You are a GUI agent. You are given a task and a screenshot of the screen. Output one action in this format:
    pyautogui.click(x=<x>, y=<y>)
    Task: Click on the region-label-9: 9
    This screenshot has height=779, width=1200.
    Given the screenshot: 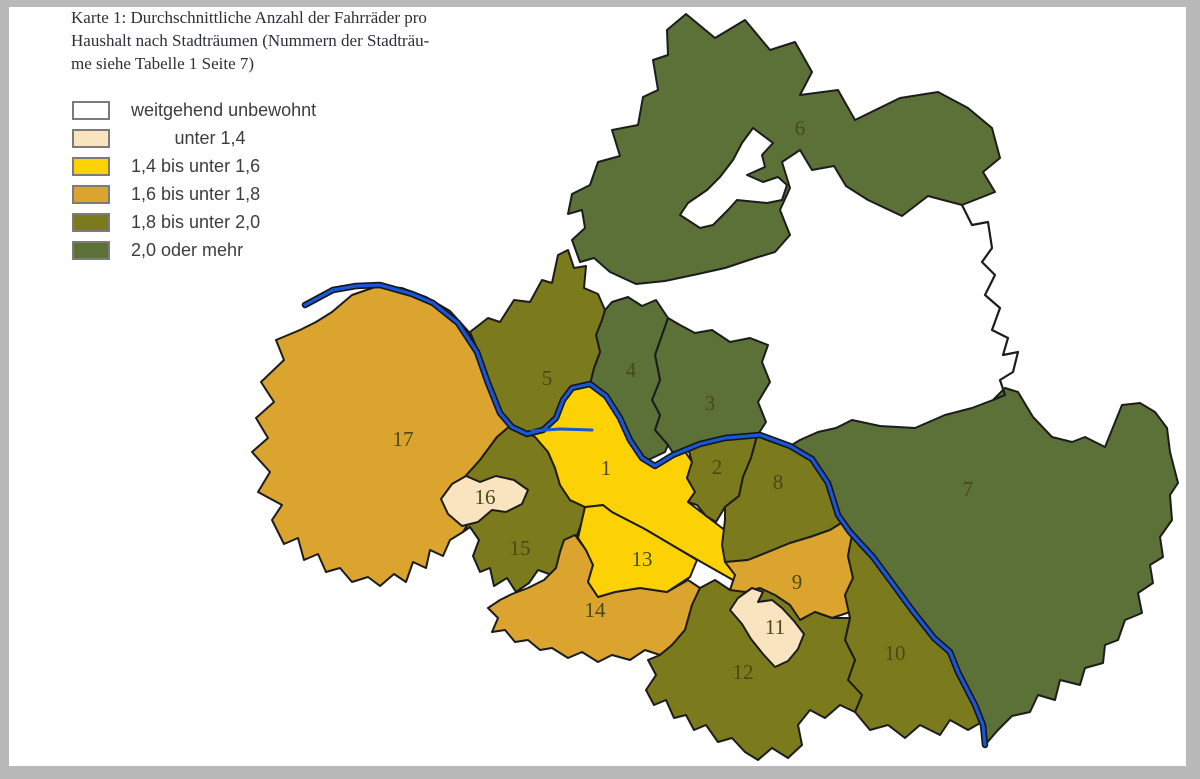 What is the action you would take?
    pyautogui.click(x=797, y=582)
    